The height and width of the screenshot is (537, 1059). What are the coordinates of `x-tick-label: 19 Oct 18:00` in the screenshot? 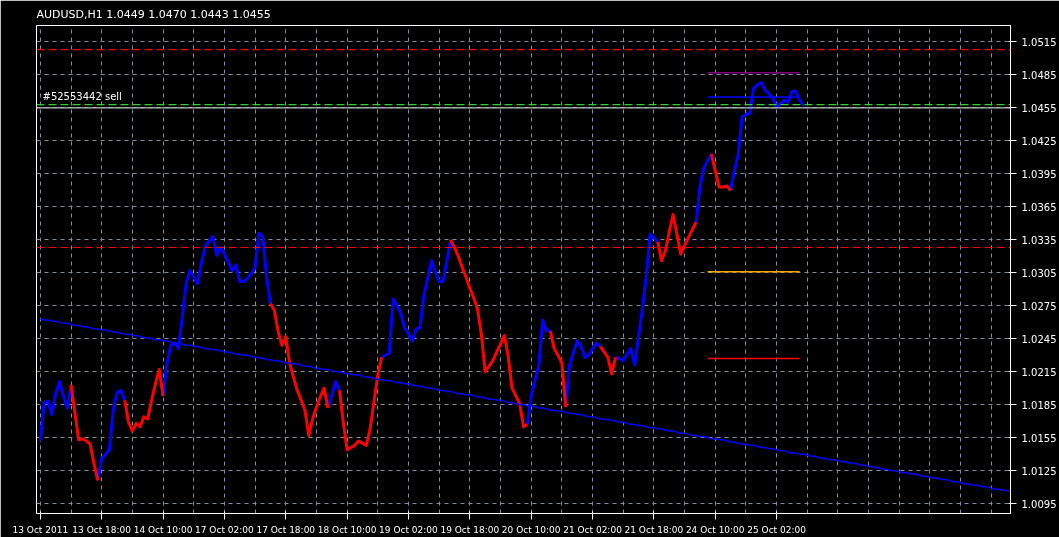 It's located at (470, 529).